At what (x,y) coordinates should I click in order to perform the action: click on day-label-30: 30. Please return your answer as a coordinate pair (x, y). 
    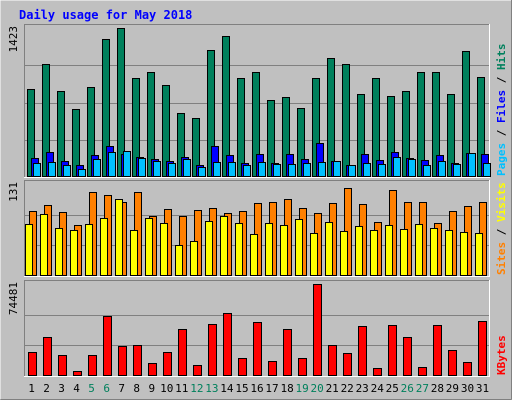
    Looking at the image, I should click on (467, 388).